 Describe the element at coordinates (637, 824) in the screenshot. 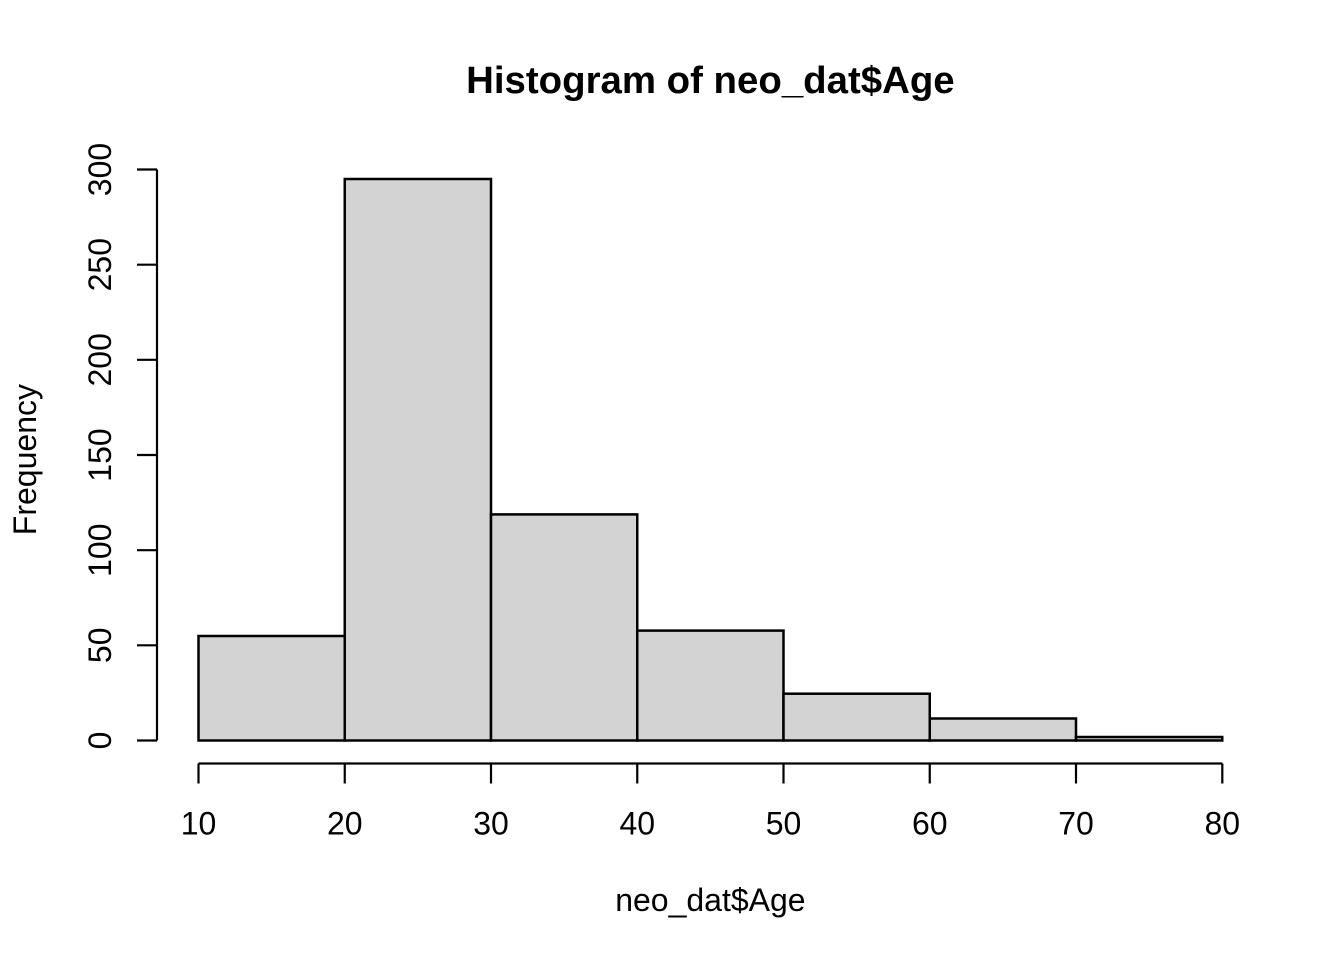

I see `svg-text: 40` at that location.